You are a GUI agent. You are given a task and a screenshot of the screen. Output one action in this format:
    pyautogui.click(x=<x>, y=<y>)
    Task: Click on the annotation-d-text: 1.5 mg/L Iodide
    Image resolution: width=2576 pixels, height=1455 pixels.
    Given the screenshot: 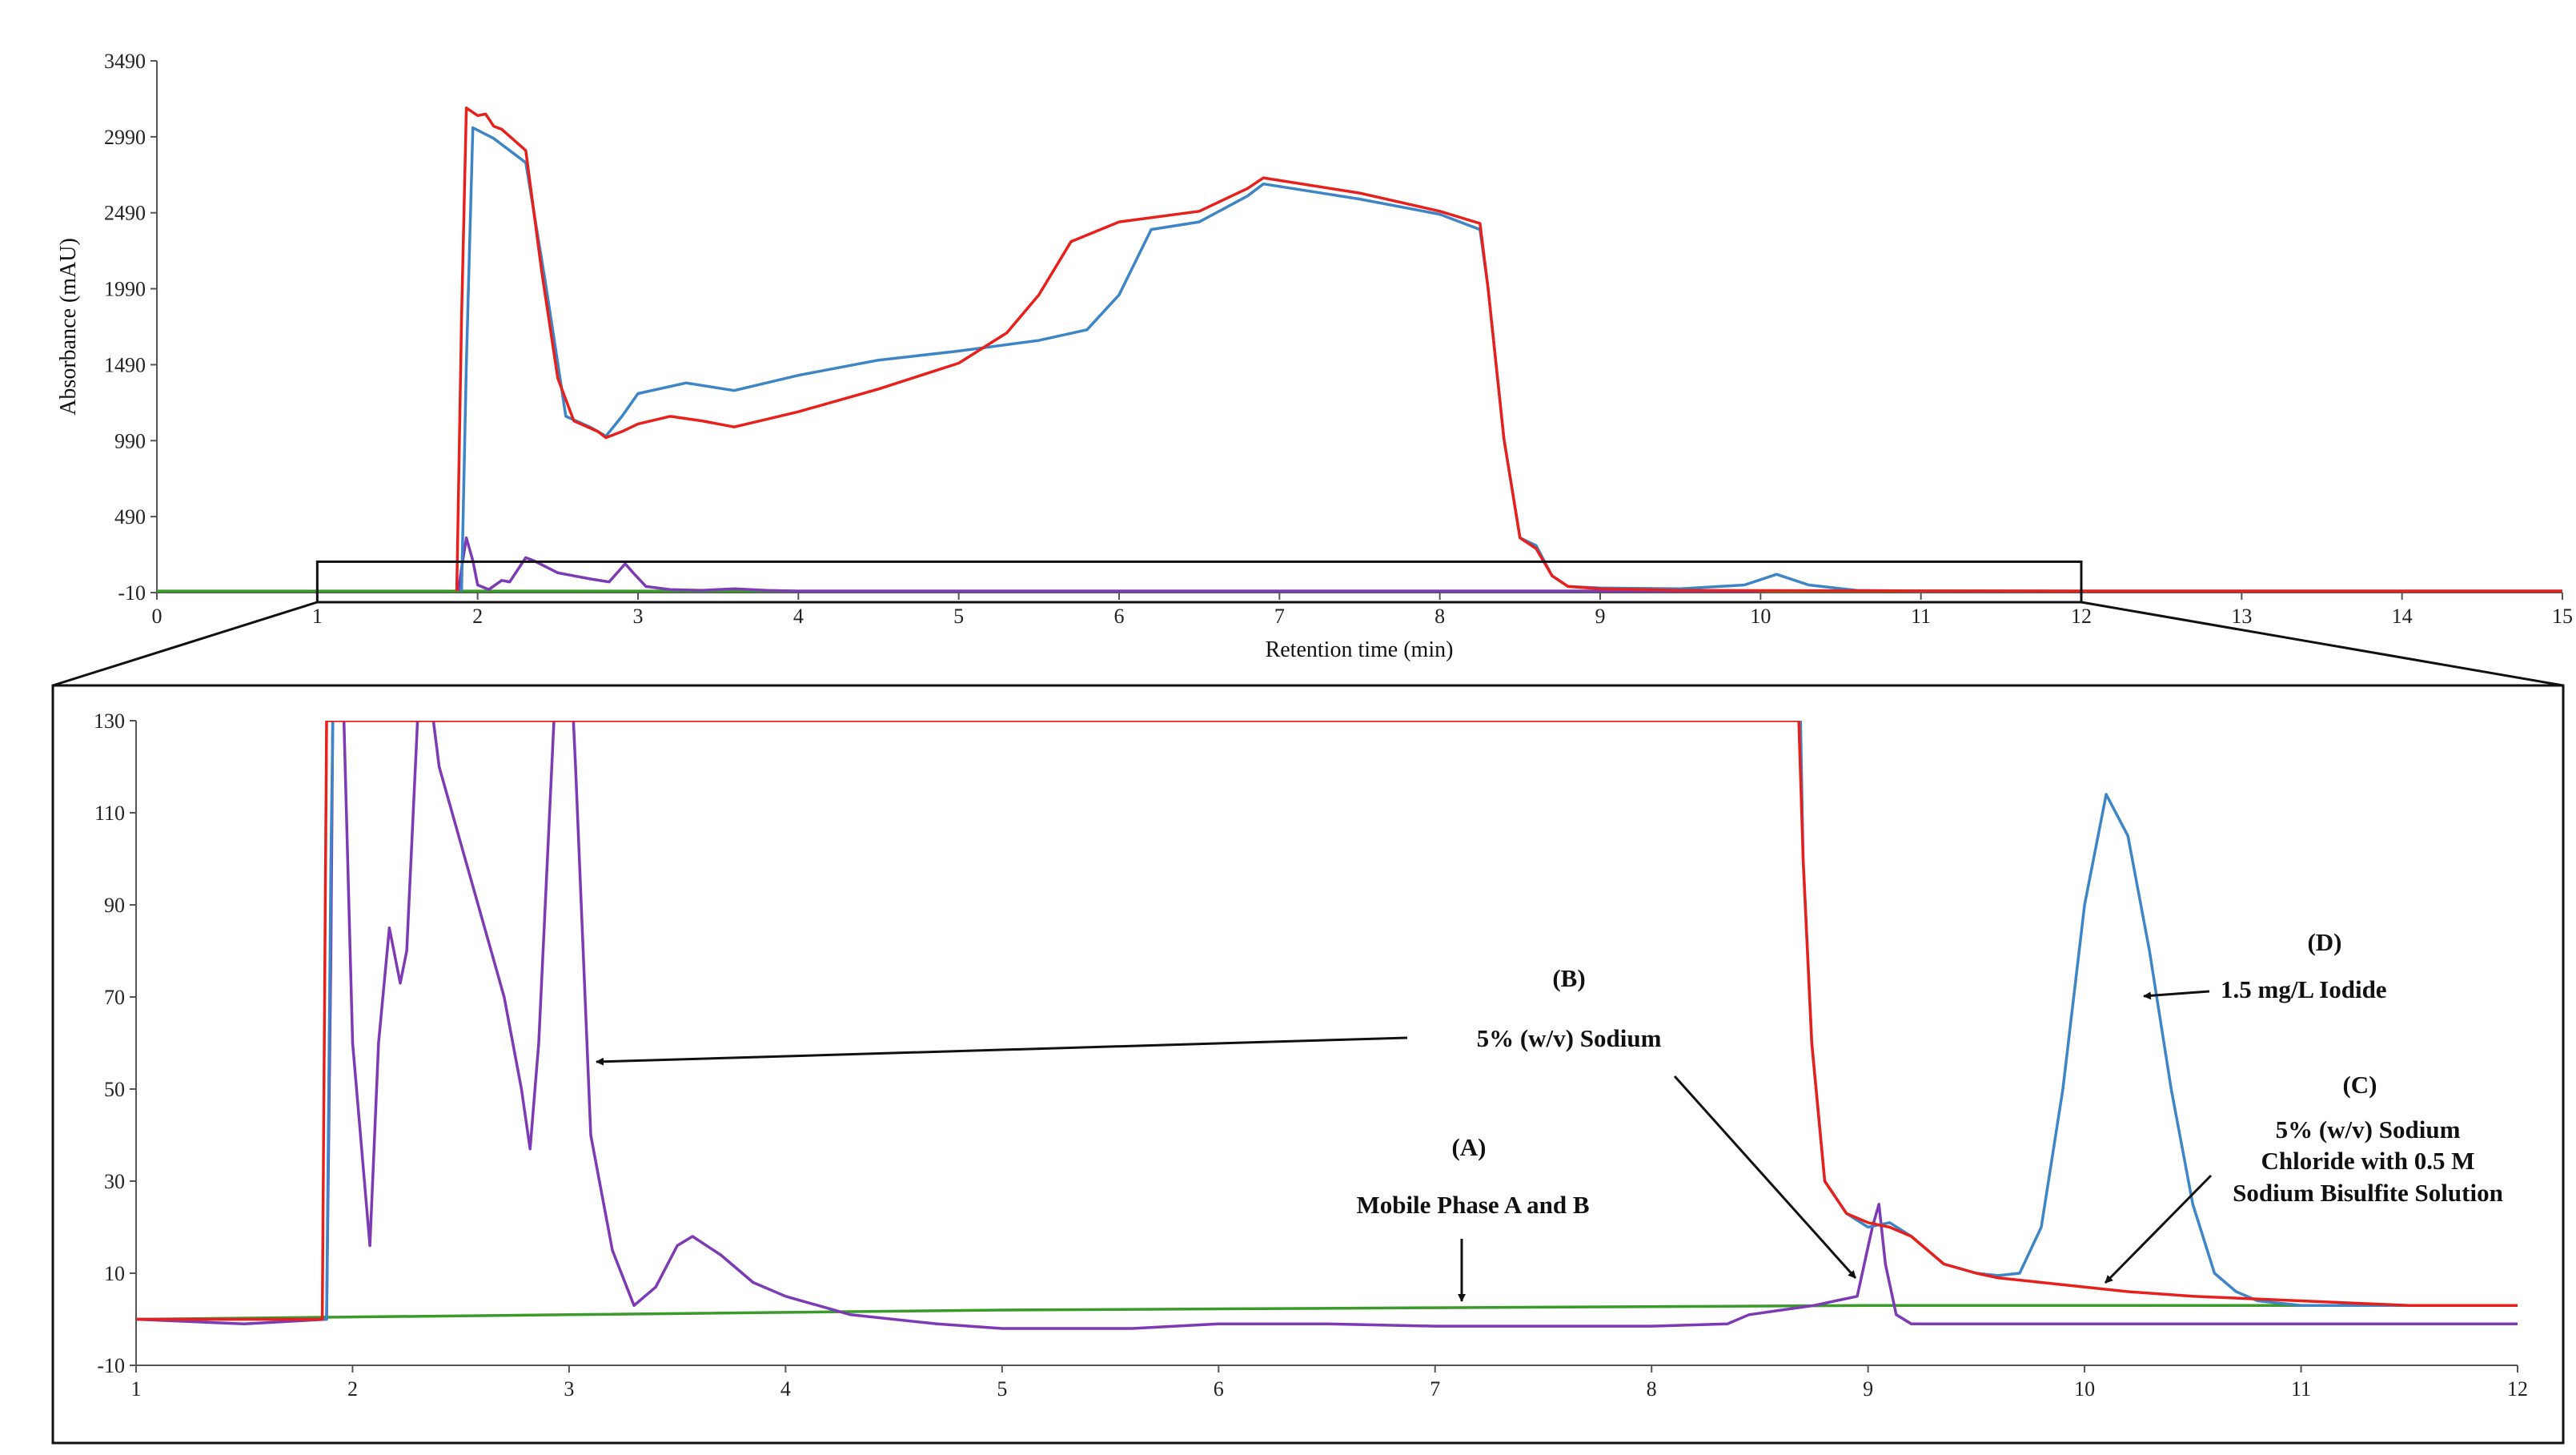 What is the action you would take?
    pyautogui.click(x=2304, y=989)
    